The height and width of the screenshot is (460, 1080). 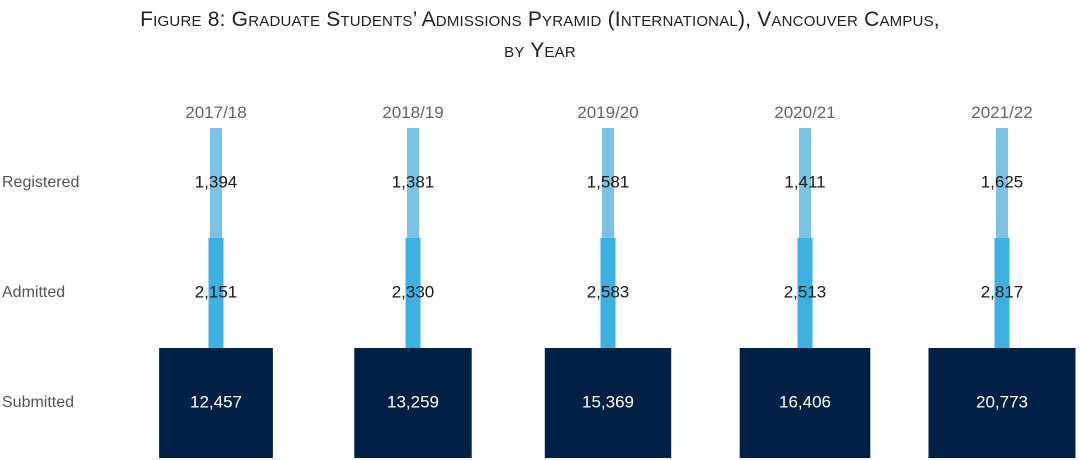 I want to click on value-label-admitted-2018-19: 2,330, so click(x=413, y=291).